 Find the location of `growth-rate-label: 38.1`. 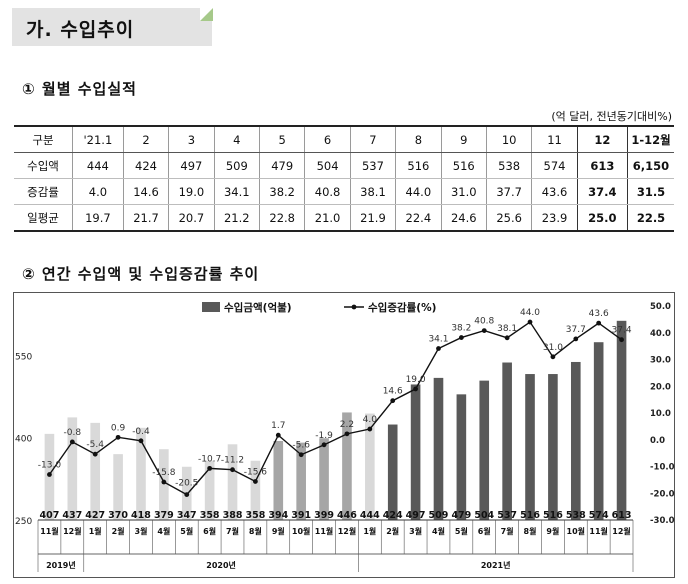

growth-rate-label: 38.1 is located at coordinates (507, 329).